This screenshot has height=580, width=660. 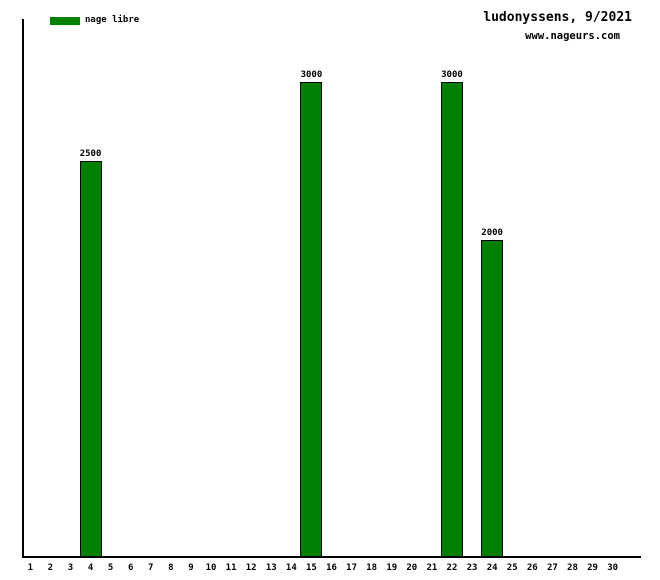 What do you see at coordinates (171, 568) in the screenshot?
I see `x-tick-label-8: 8` at bounding box center [171, 568].